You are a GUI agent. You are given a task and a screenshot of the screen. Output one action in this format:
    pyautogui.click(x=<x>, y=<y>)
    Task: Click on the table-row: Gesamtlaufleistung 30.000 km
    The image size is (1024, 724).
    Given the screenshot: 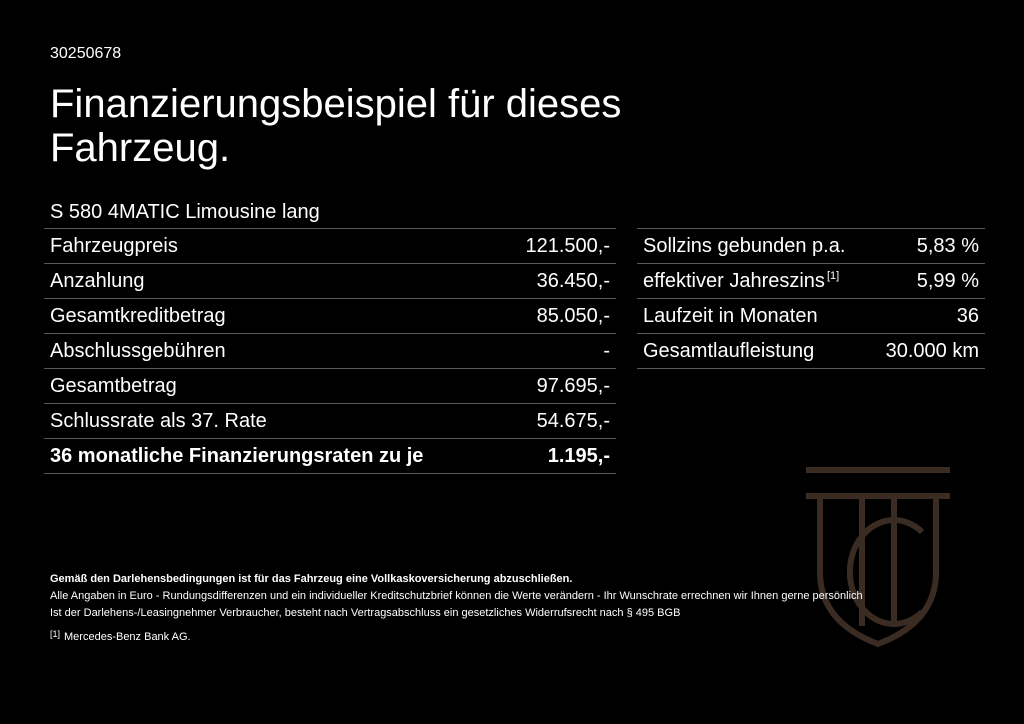 What is the action you would take?
    pyautogui.click(x=811, y=351)
    